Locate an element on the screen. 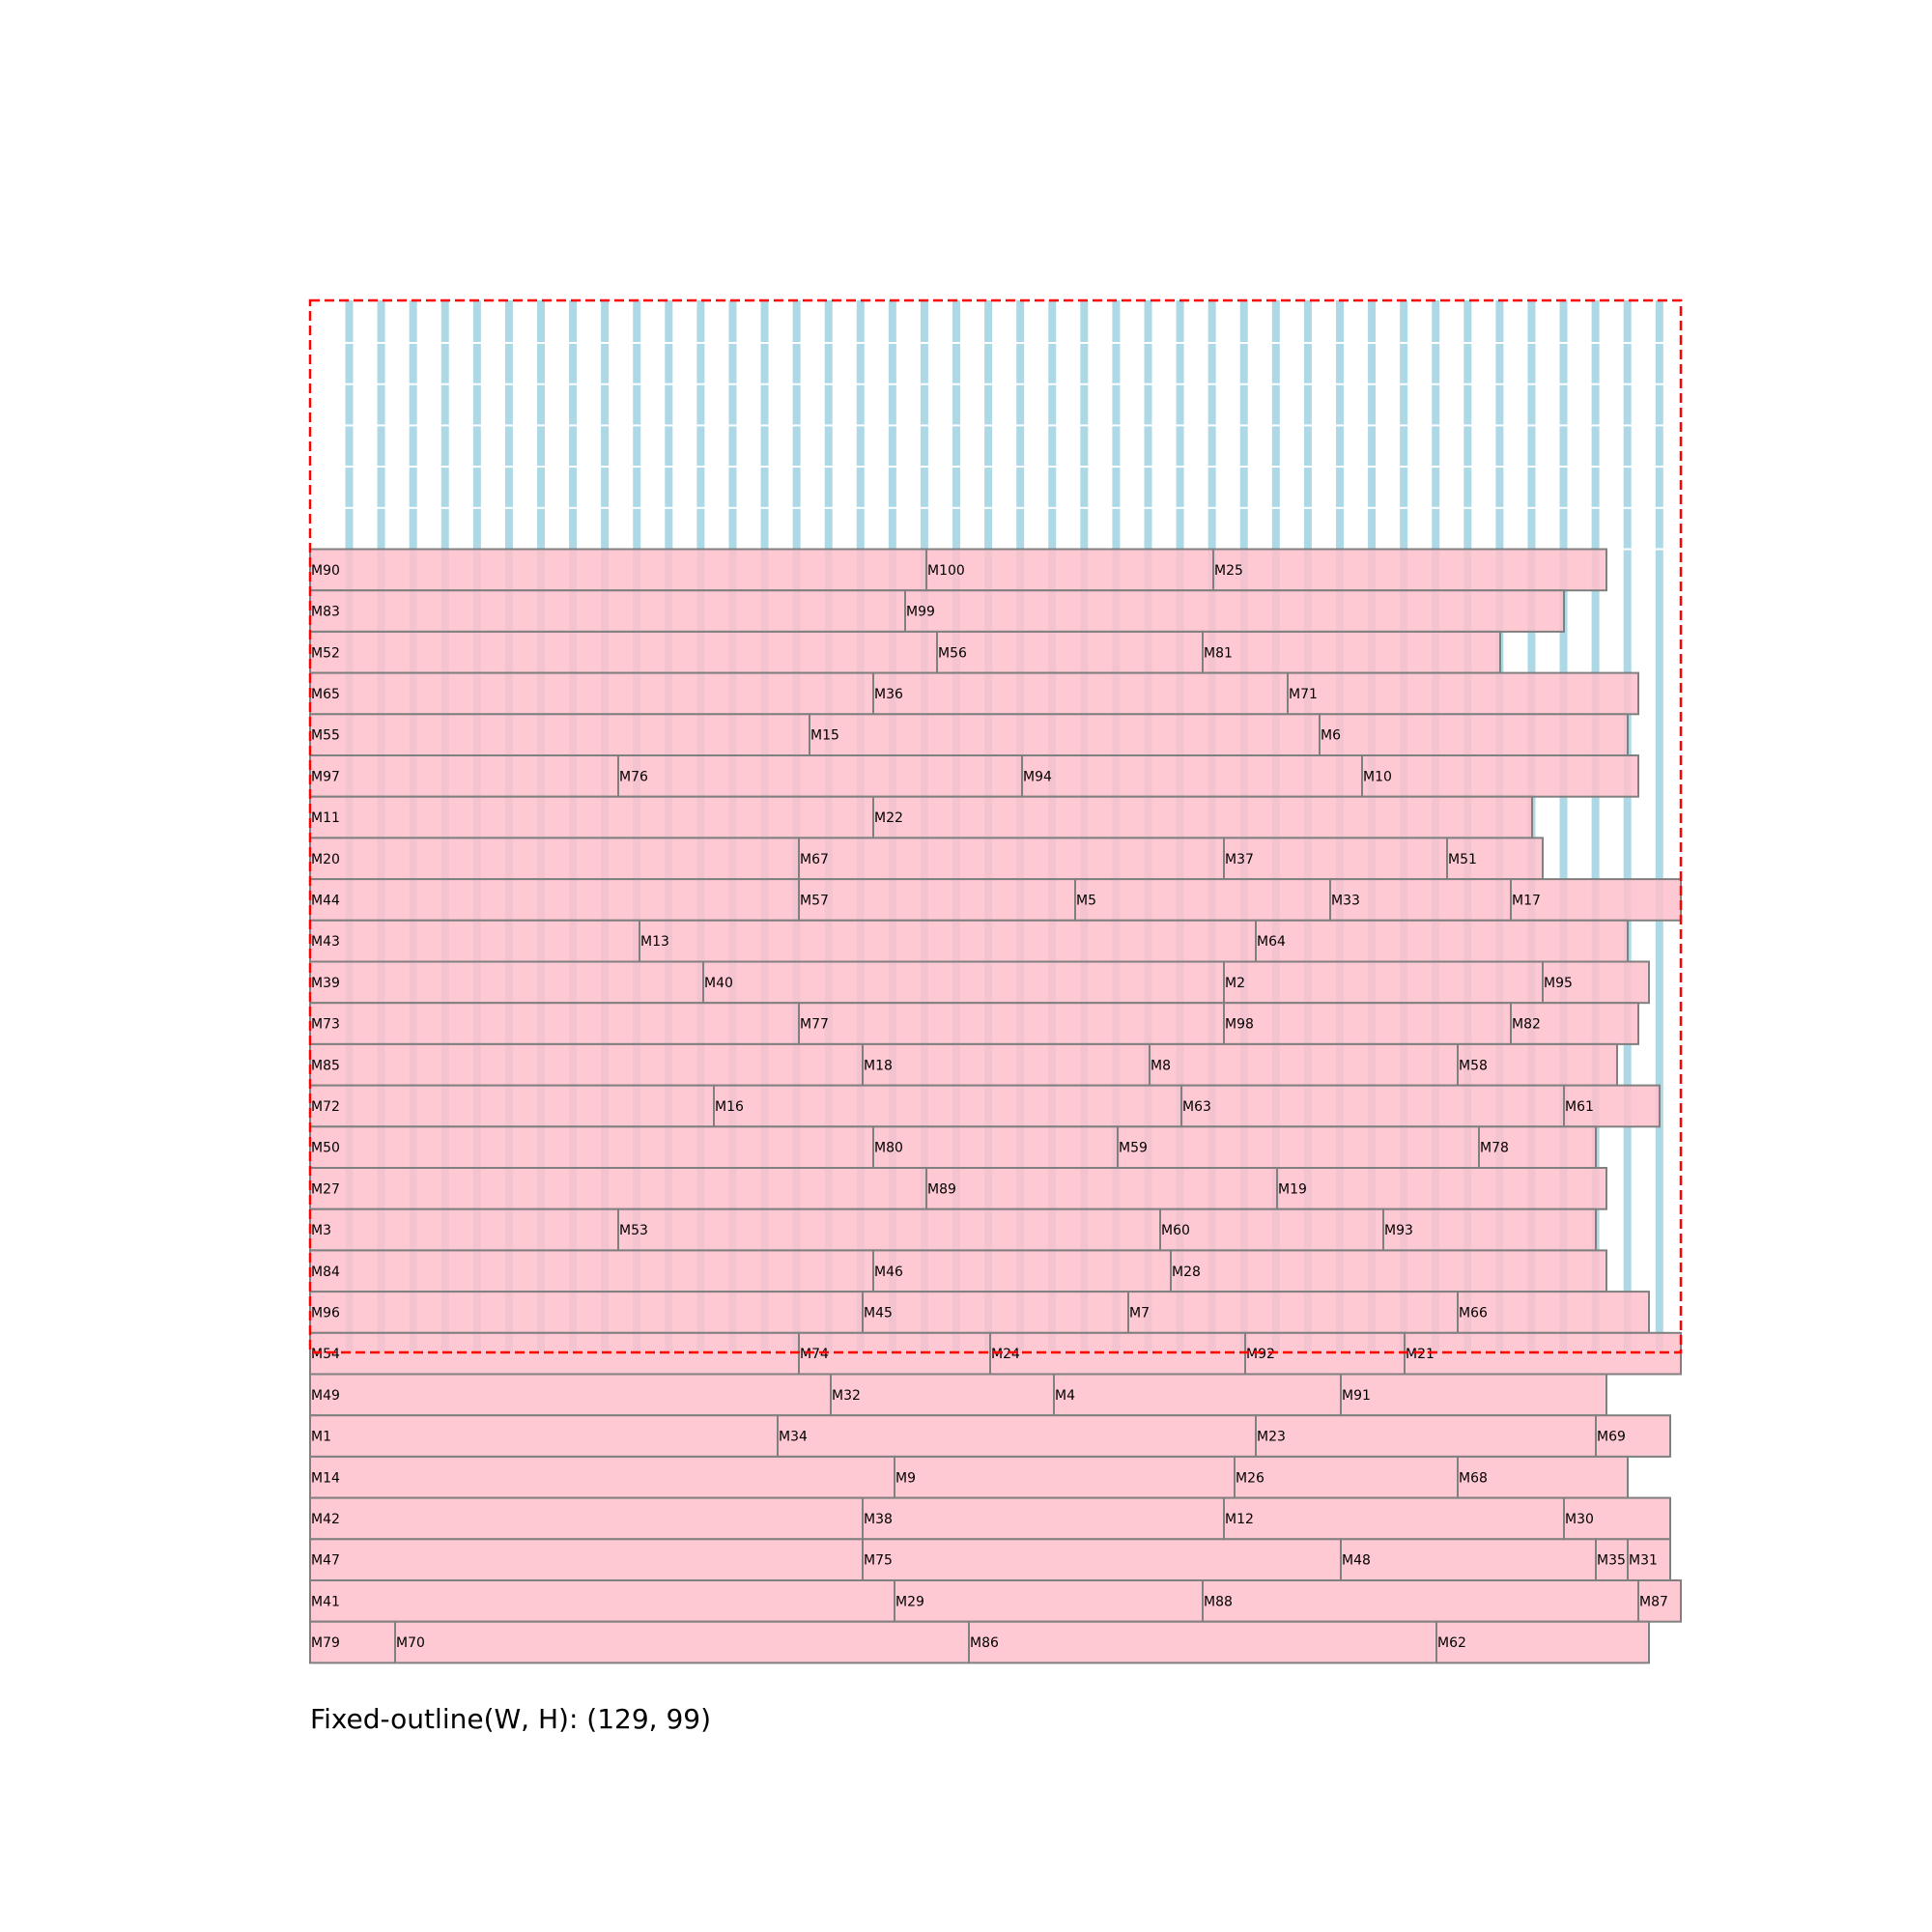 This screenshot has width=1932, height=1932. module-m9: M9 is located at coordinates (1065, 1477).